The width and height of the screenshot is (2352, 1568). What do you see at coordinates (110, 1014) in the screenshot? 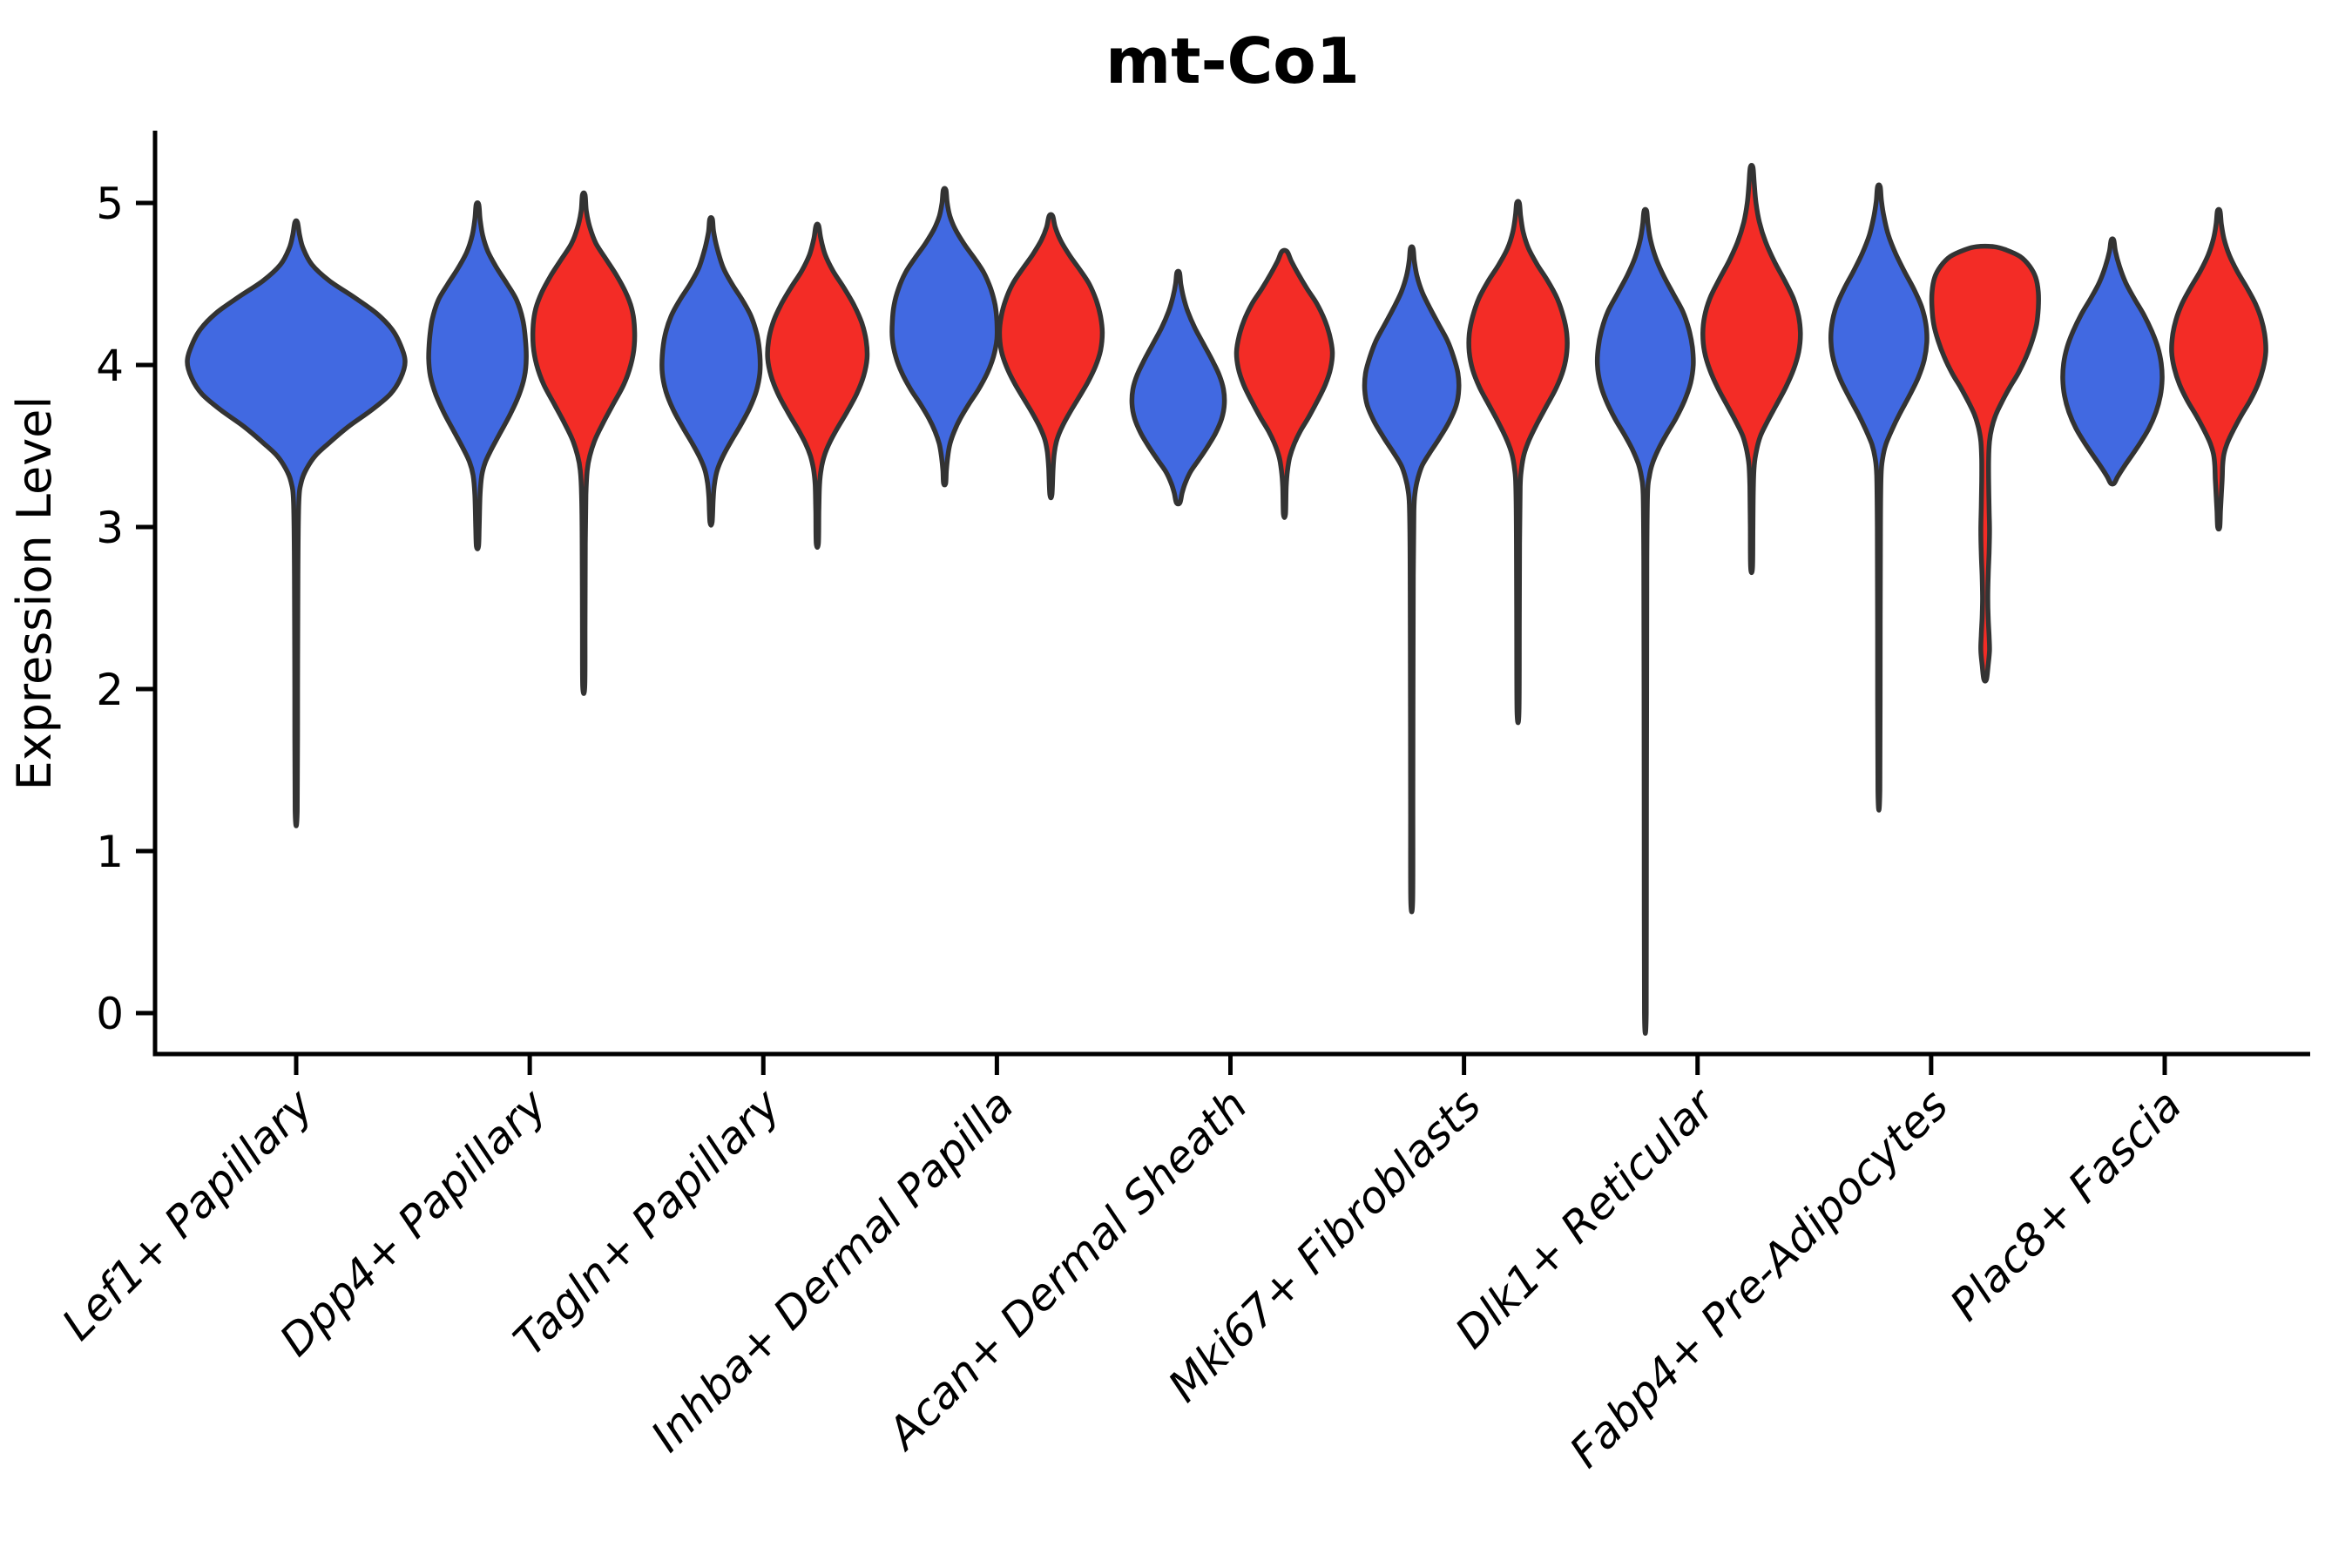
I see `y-tick-label-0: 0` at bounding box center [110, 1014].